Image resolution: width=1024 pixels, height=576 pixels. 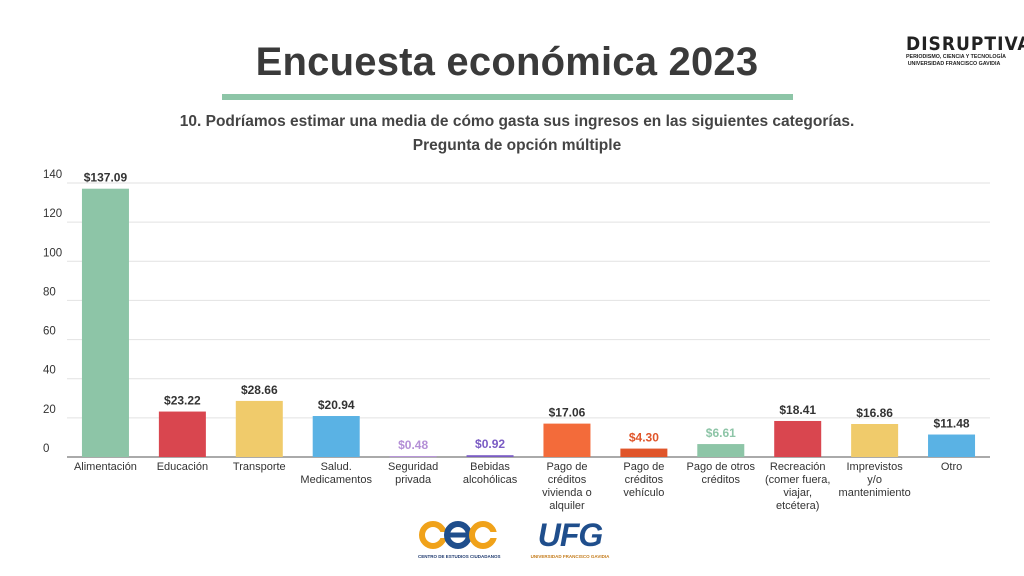 What do you see at coordinates (413, 480) in the screenshot?
I see `x-tick-label-line: privada` at bounding box center [413, 480].